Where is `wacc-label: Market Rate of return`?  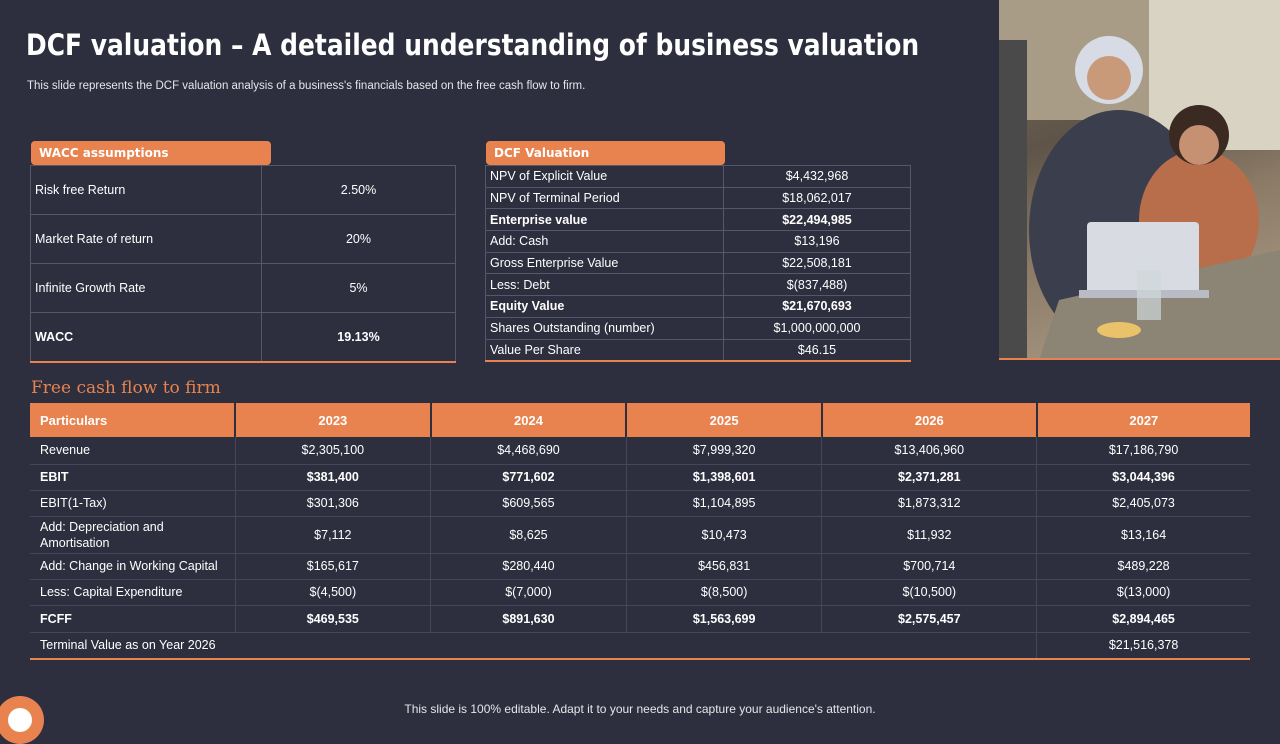
wacc-label: Market Rate of return is located at coordinates (146, 239).